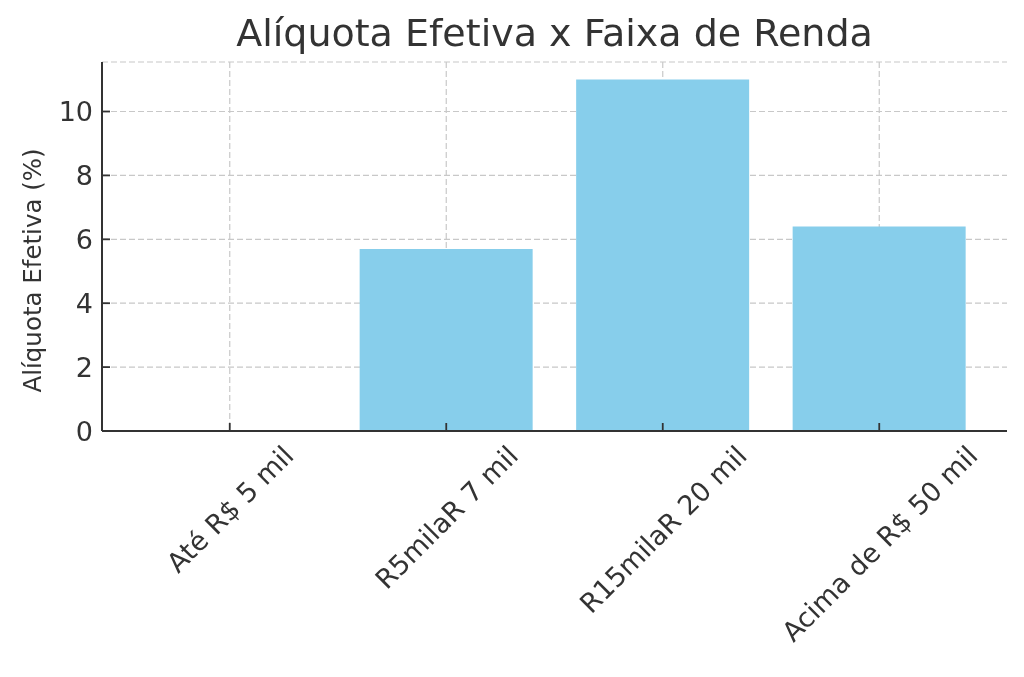 This screenshot has width=1024, height=677. Describe the element at coordinates (84, 239) in the screenshot. I see `y-tick-label: 6` at that location.